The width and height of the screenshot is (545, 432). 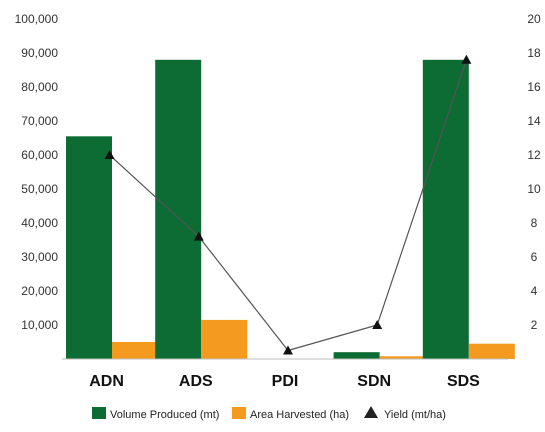 I want to click on left-axis-tick-label: 70,000, so click(x=39, y=121).